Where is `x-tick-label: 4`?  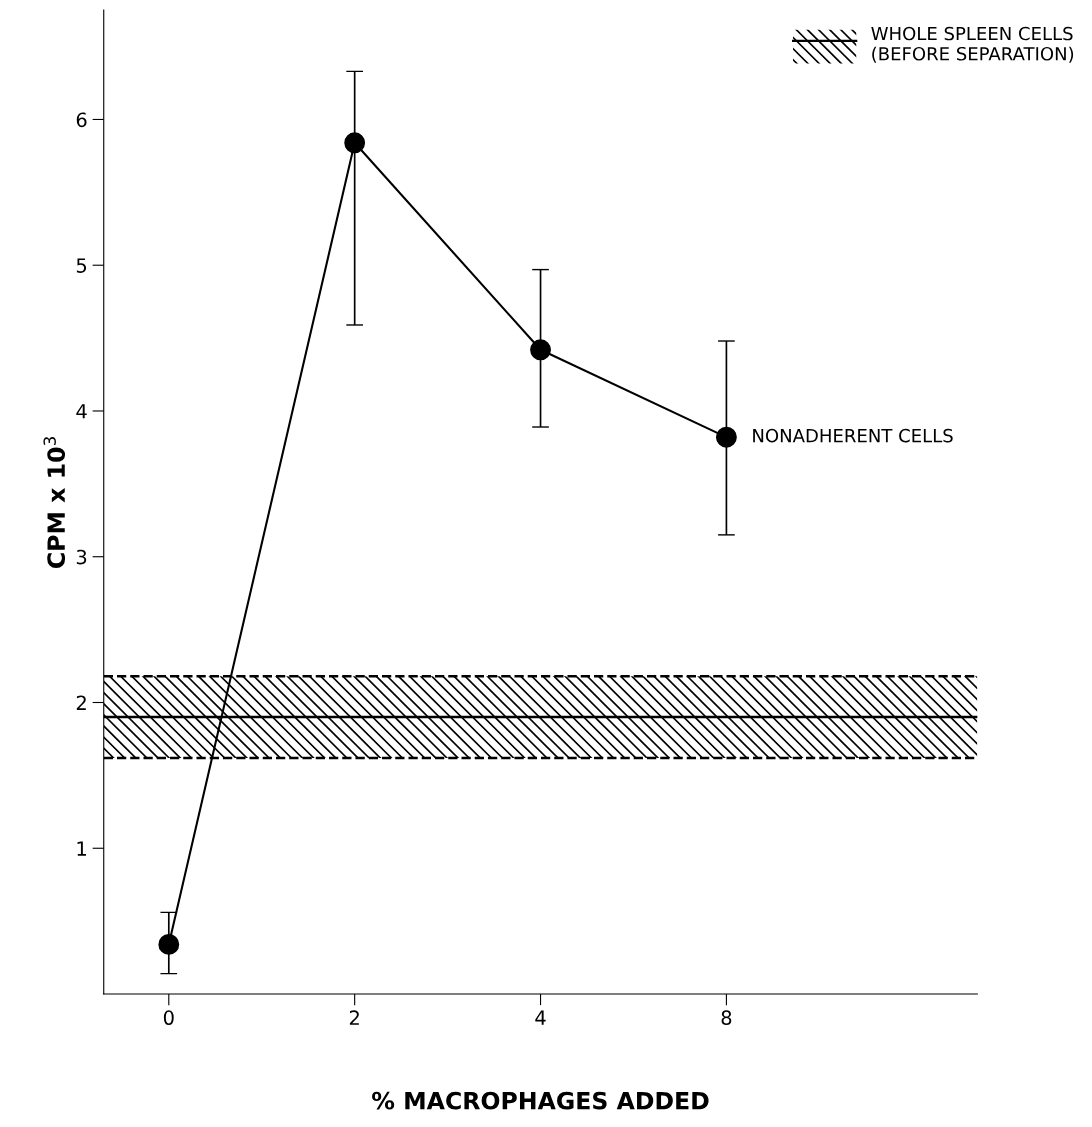 x-tick-label: 4 is located at coordinates (540, 1017).